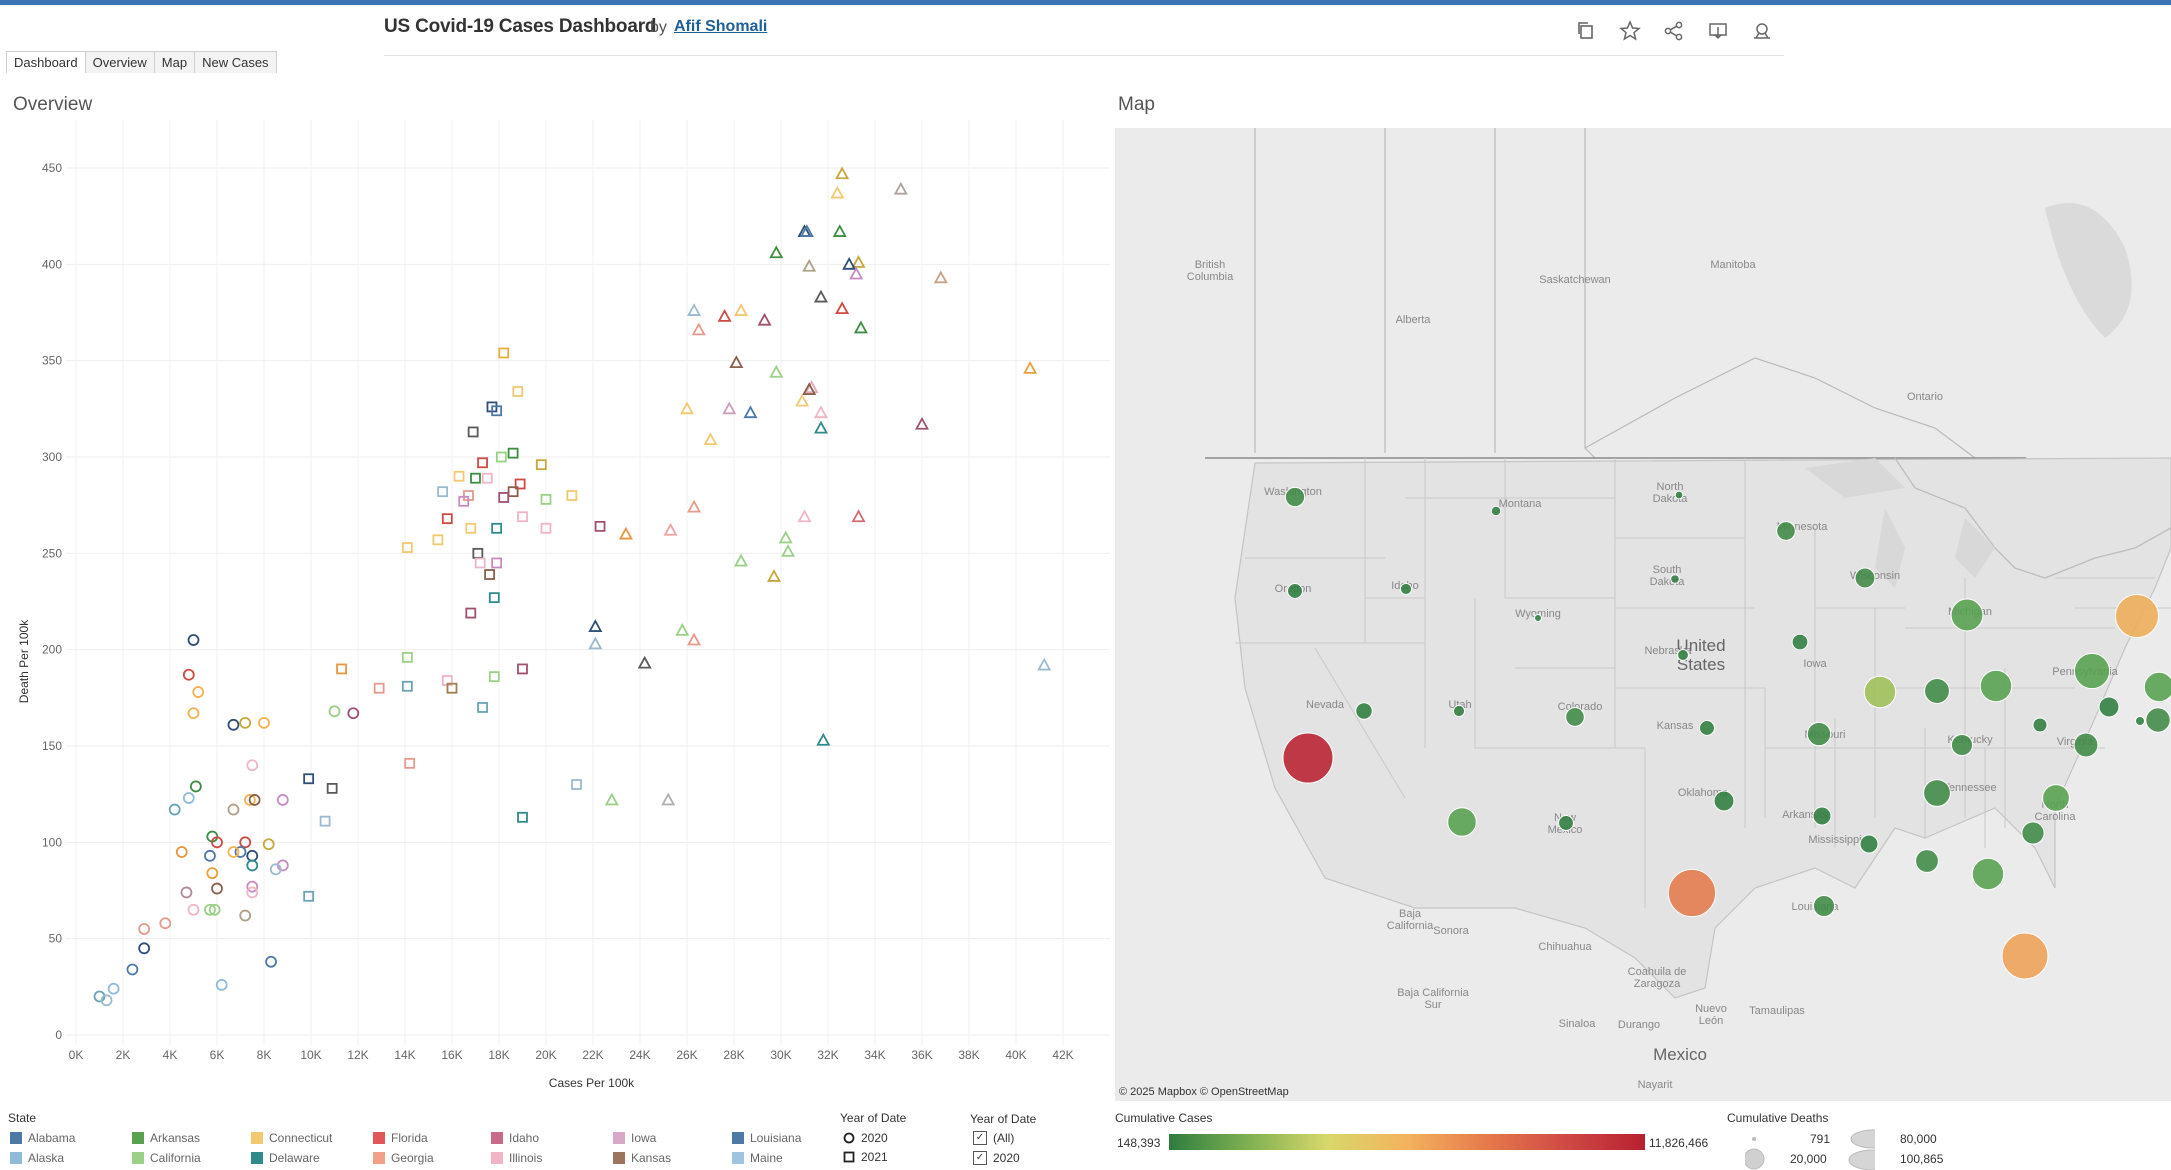 The width and height of the screenshot is (2171, 1170). What do you see at coordinates (37, 1158) in the screenshot?
I see `state-legend-item: Alaska` at bounding box center [37, 1158].